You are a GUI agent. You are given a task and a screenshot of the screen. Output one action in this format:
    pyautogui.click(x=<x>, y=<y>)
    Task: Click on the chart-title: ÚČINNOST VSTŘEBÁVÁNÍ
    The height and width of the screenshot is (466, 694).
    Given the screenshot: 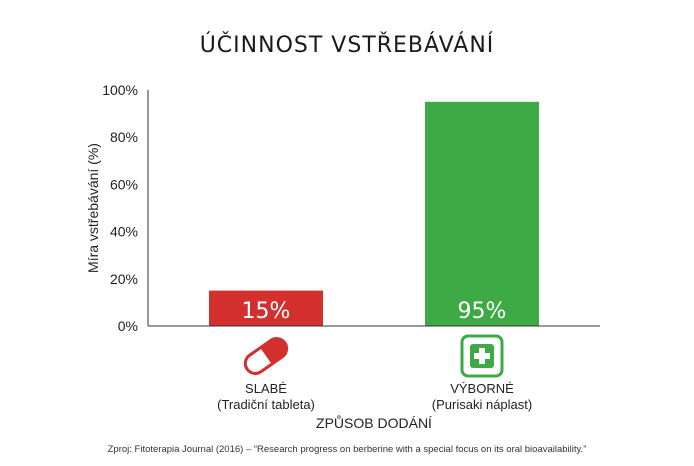 What is the action you would take?
    pyautogui.click(x=347, y=45)
    